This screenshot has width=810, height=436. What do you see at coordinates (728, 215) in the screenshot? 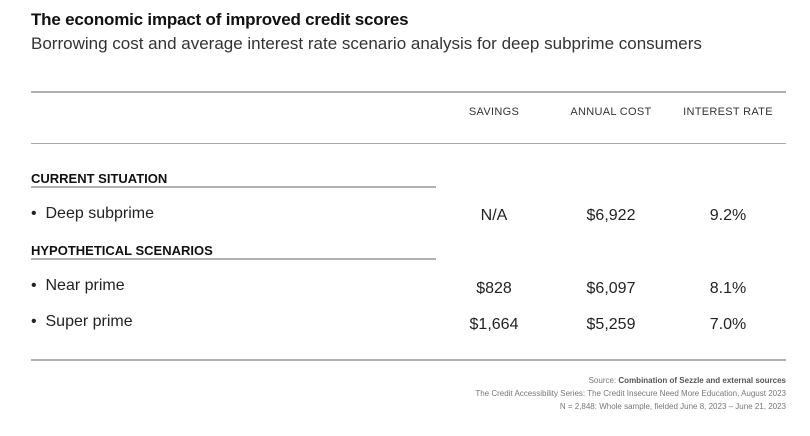
I see `cell-interest-rate: 9.2%` at bounding box center [728, 215].